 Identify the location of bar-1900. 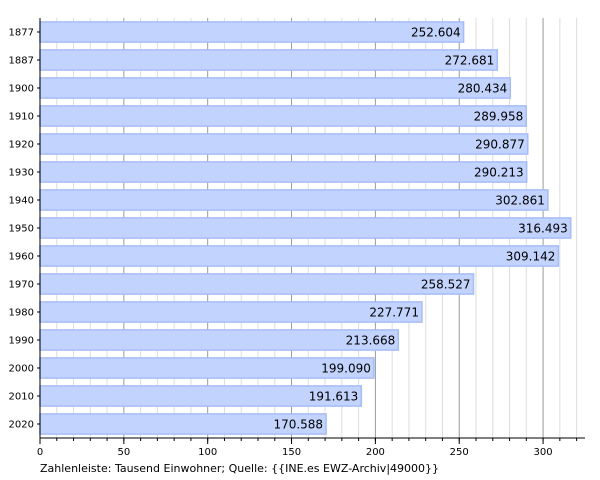
(275, 88).